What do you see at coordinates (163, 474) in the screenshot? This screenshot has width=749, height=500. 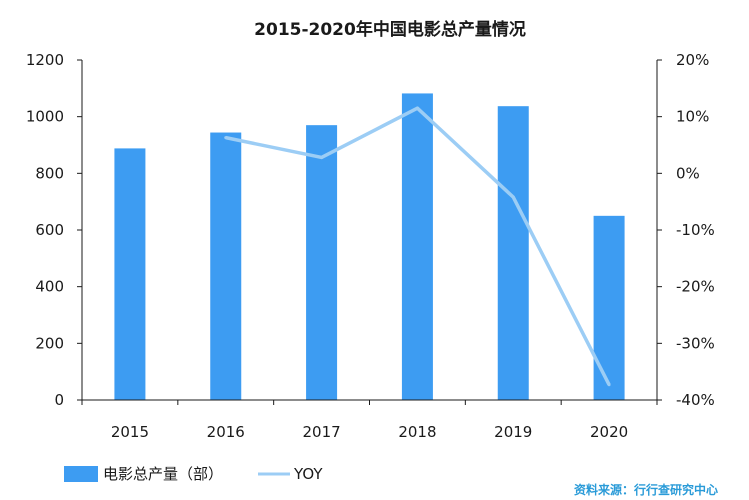 I see `legend-bar-label: 电影总产量（部）` at bounding box center [163, 474].